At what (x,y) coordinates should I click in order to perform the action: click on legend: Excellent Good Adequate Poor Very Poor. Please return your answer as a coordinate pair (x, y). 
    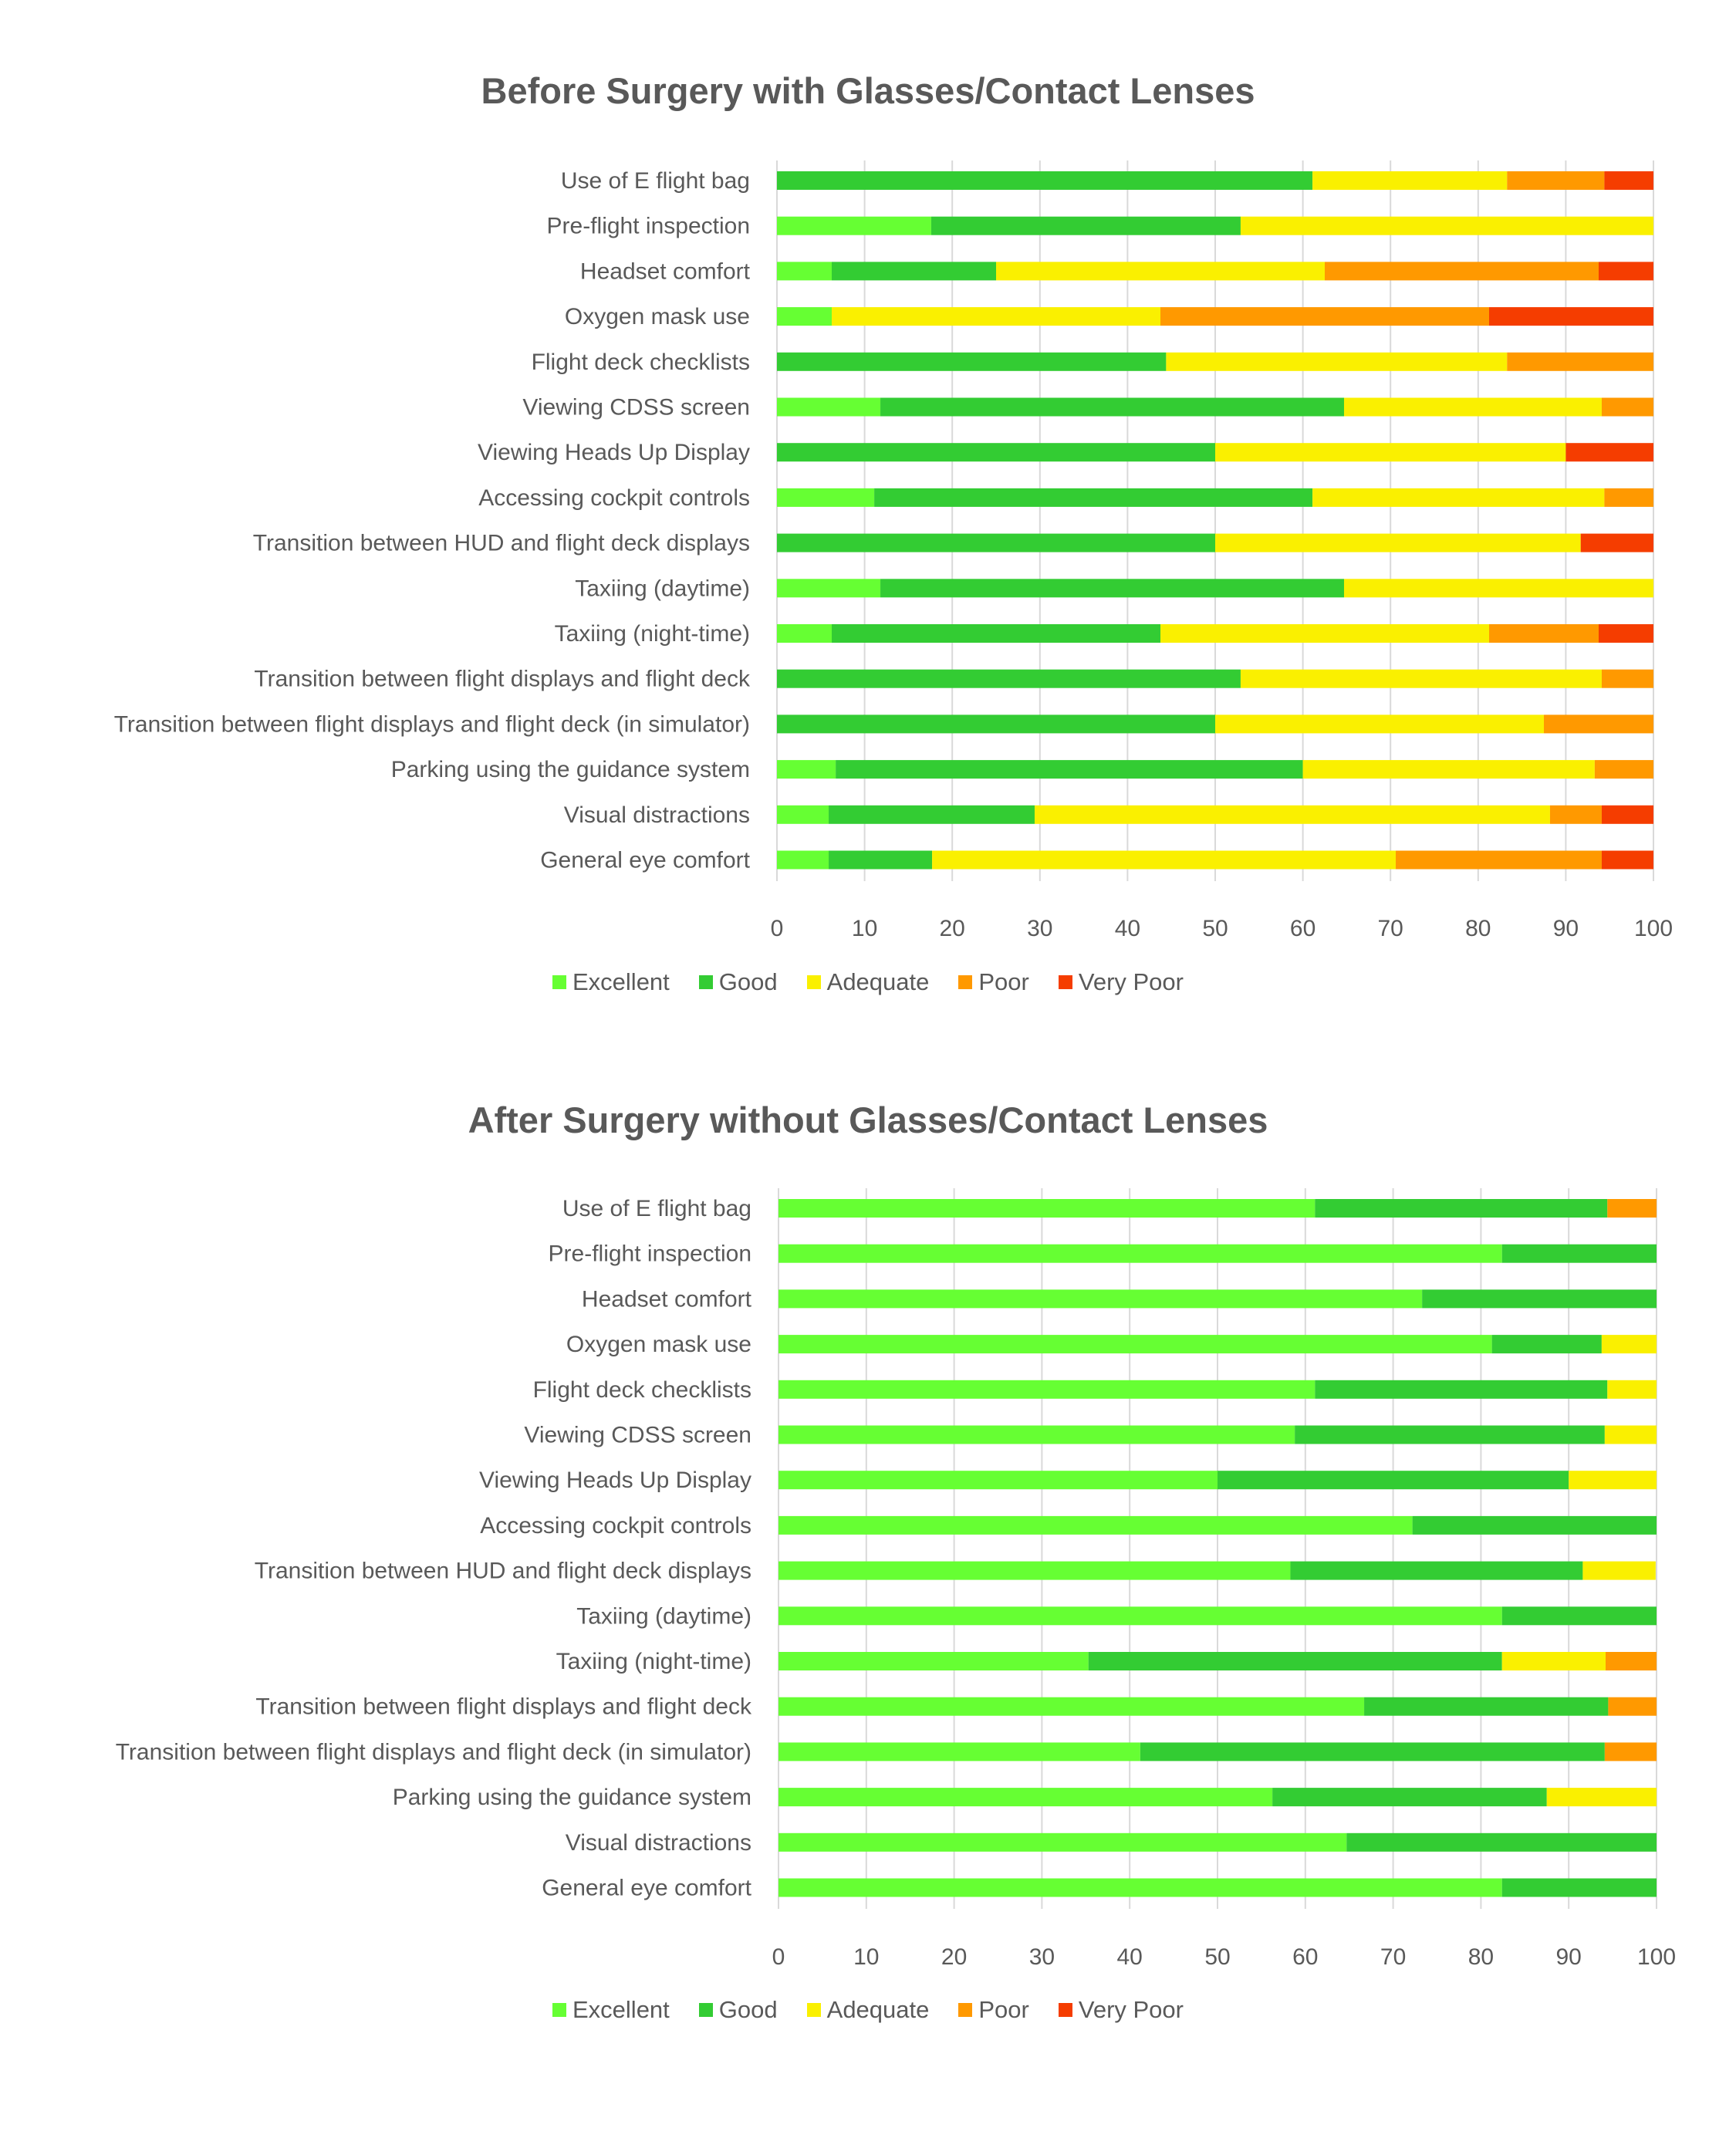
    Looking at the image, I should click on (868, 2010).